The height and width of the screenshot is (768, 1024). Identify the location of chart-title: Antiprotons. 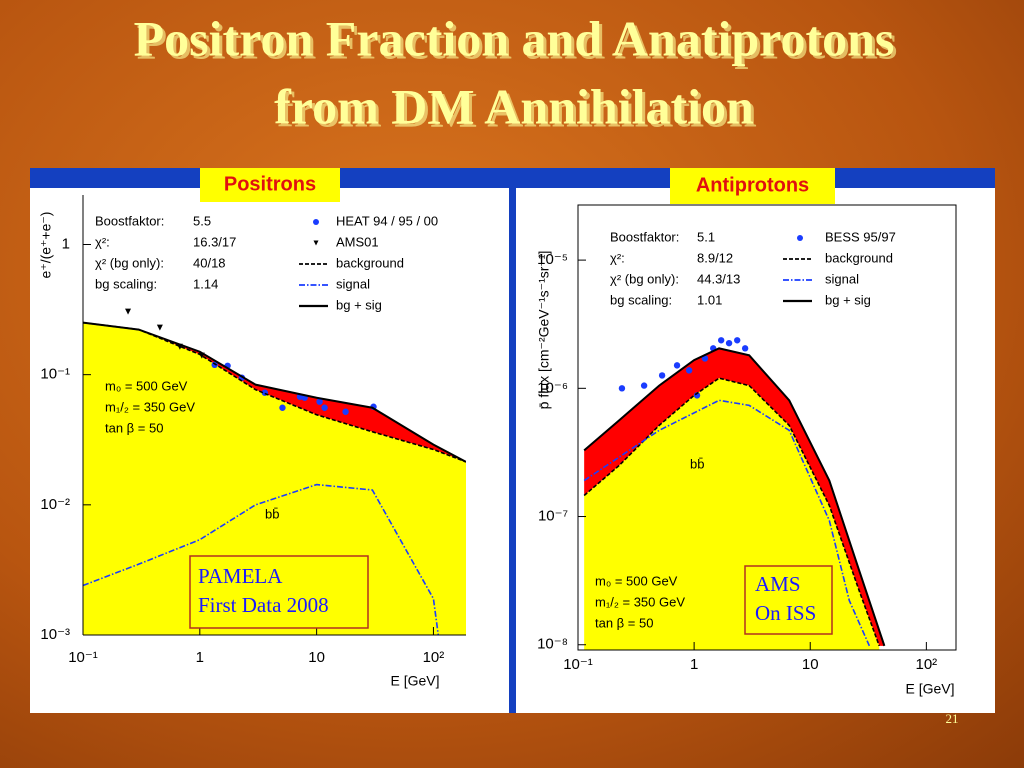
(752, 185).